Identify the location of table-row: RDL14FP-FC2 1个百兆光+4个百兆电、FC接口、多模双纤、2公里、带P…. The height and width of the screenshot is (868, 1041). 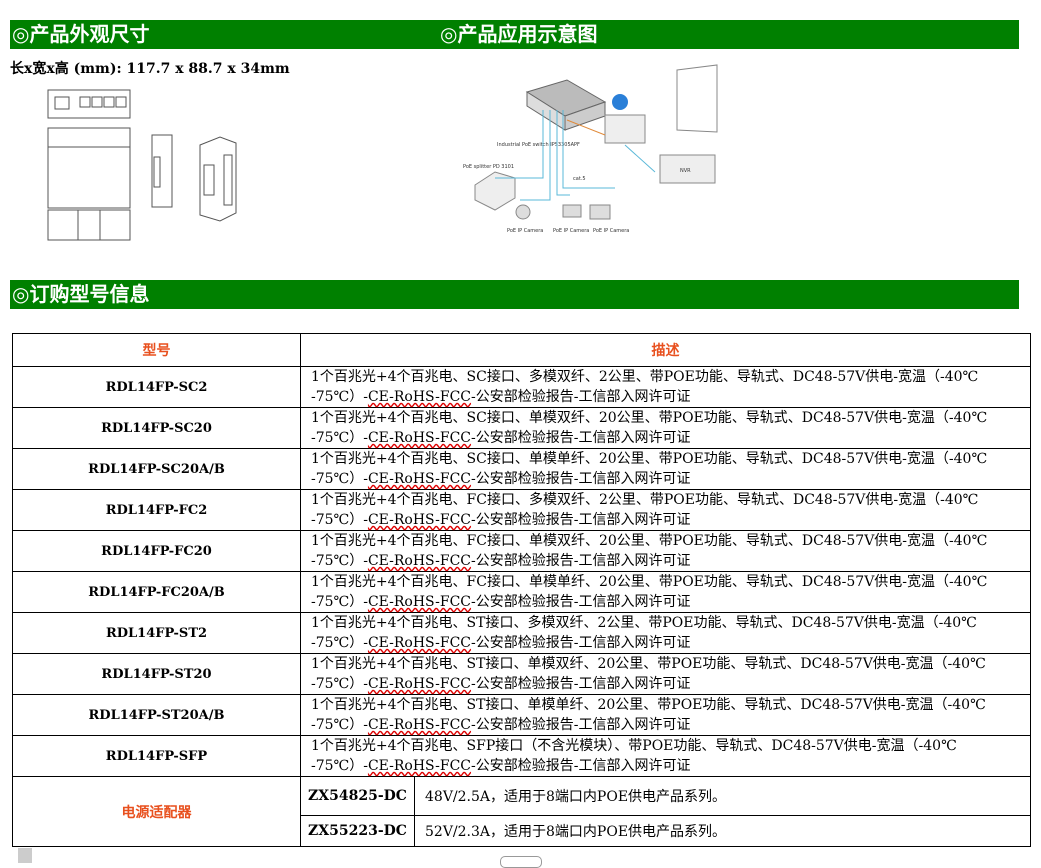
(521, 510).